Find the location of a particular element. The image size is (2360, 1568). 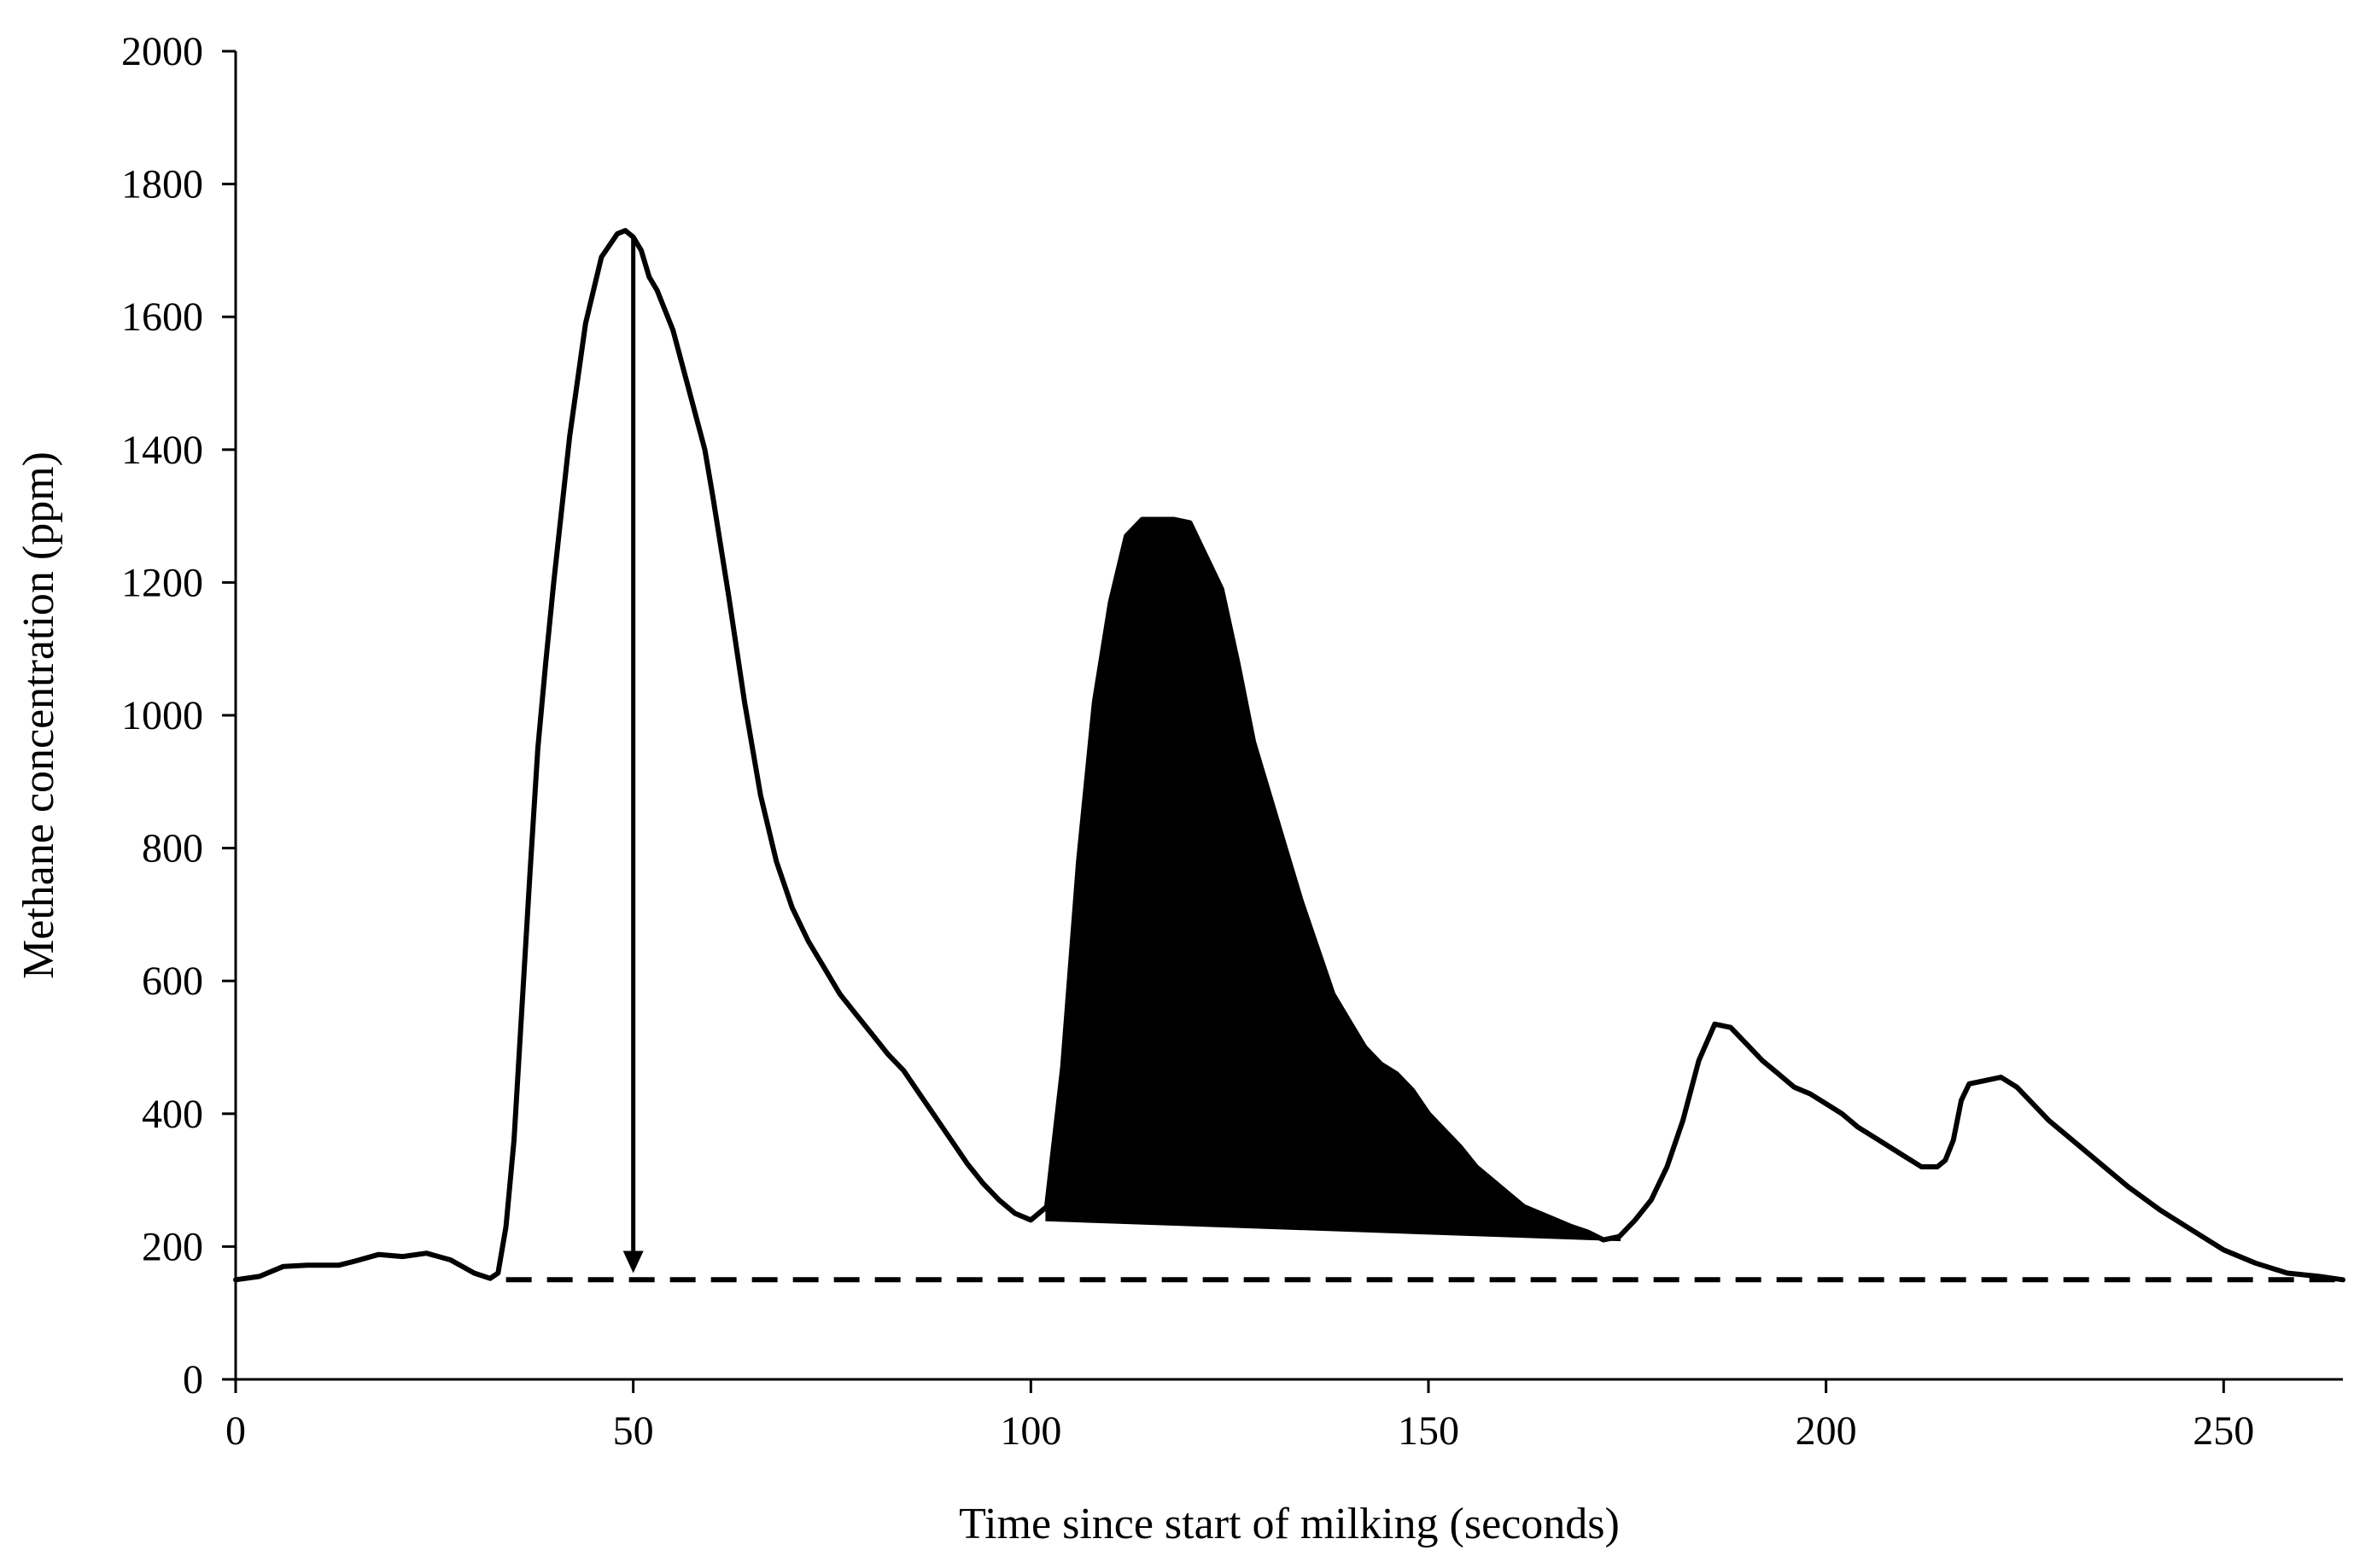

y-tick-label: 200 is located at coordinates (172, 1247).